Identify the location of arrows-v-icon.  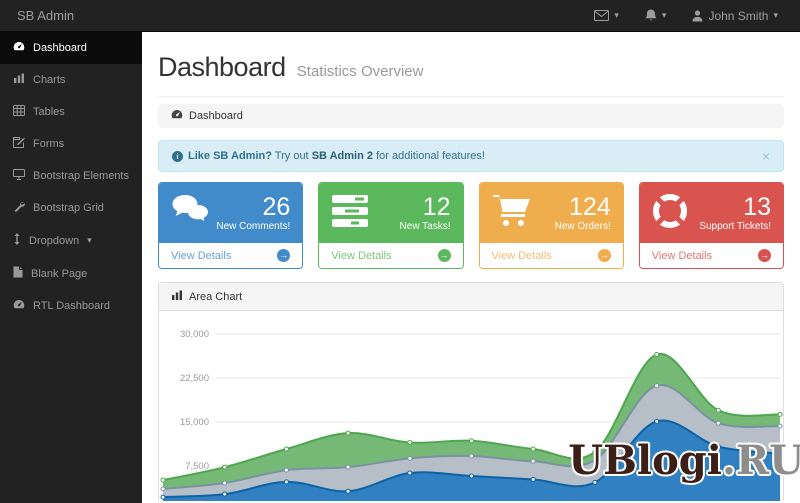
(17, 240).